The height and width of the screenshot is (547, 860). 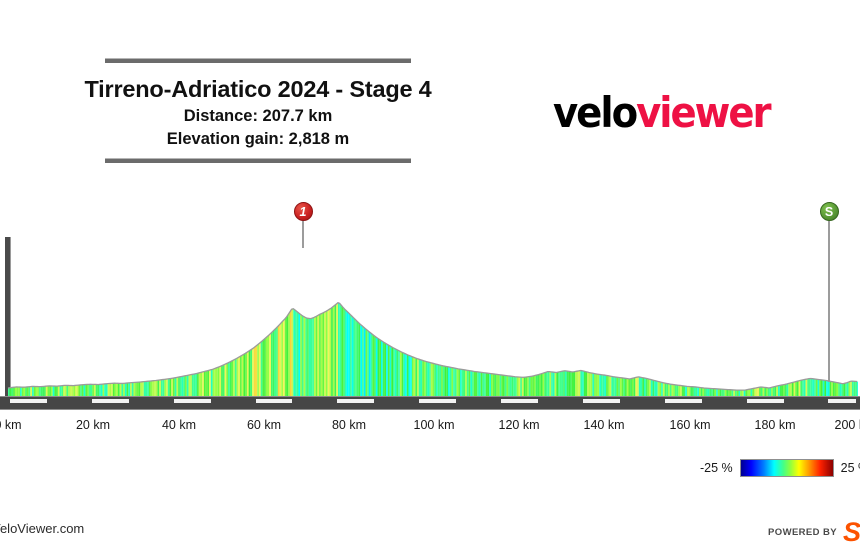 I want to click on powered-by-strava: POWERED BY S, so click(x=814, y=532).